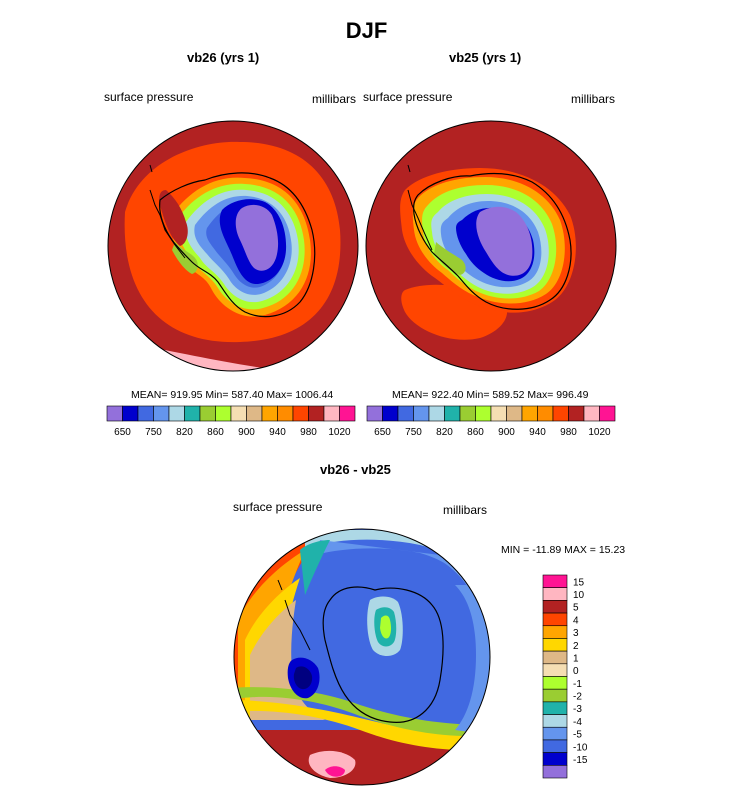 The height and width of the screenshot is (788, 733). What do you see at coordinates (491, 246) in the screenshot?
I see `right-polar-map` at bounding box center [491, 246].